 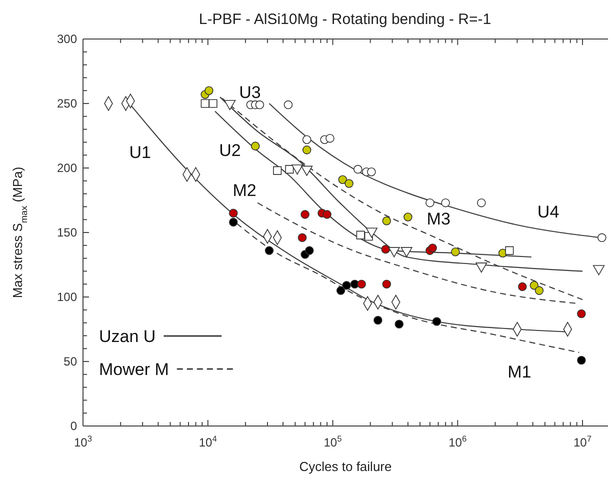 What do you see at coordinates (134, 369) in the screenshot?
I see `annotation: Mower M` at bounding box center [134, 369].